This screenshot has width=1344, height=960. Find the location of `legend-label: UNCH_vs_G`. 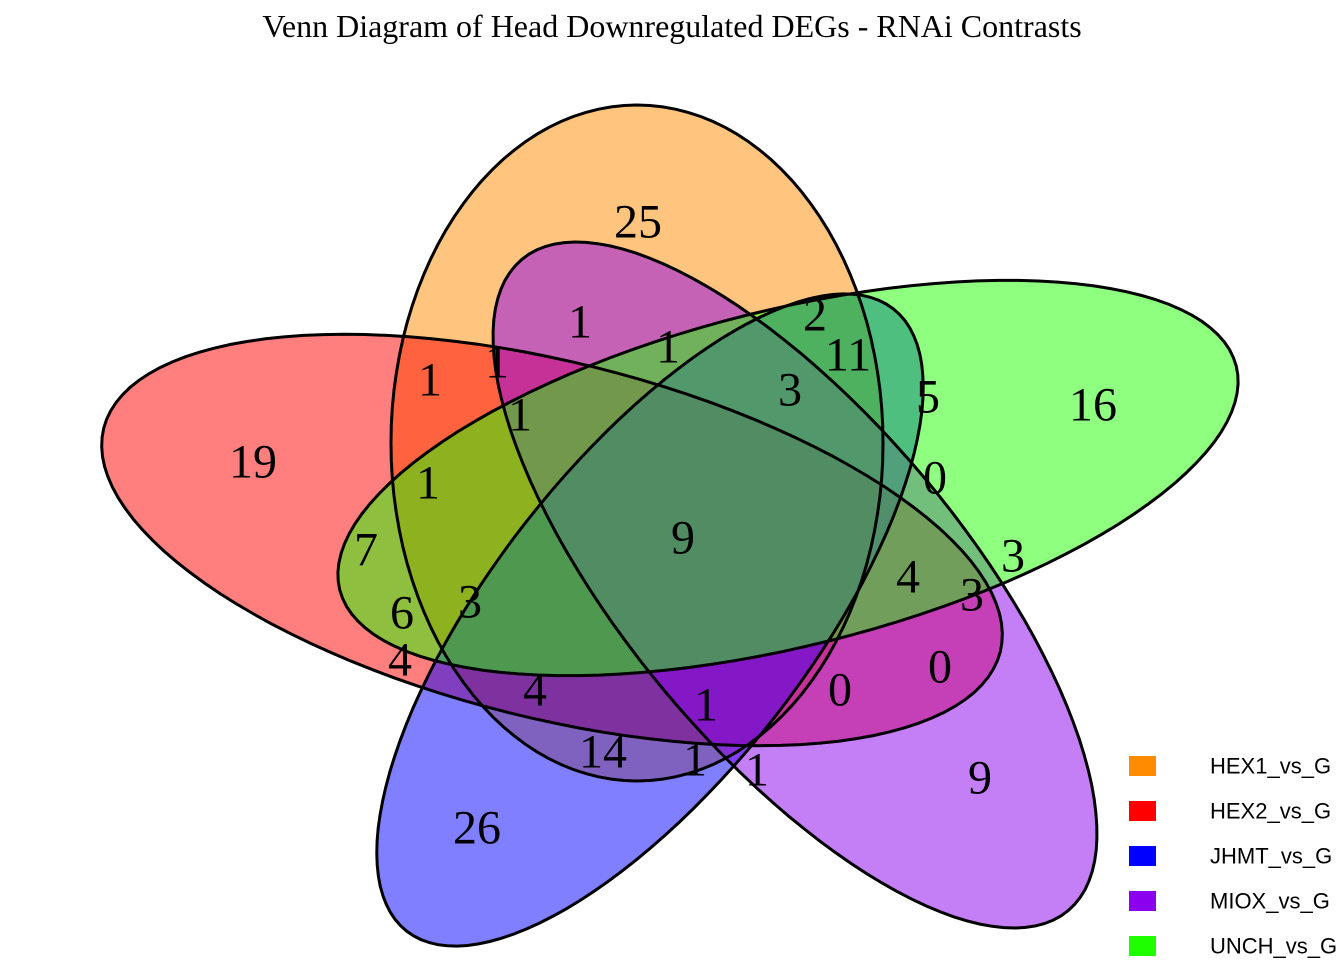

legend-label: UNCH_vs_G is located at coordinates (1273, 946).